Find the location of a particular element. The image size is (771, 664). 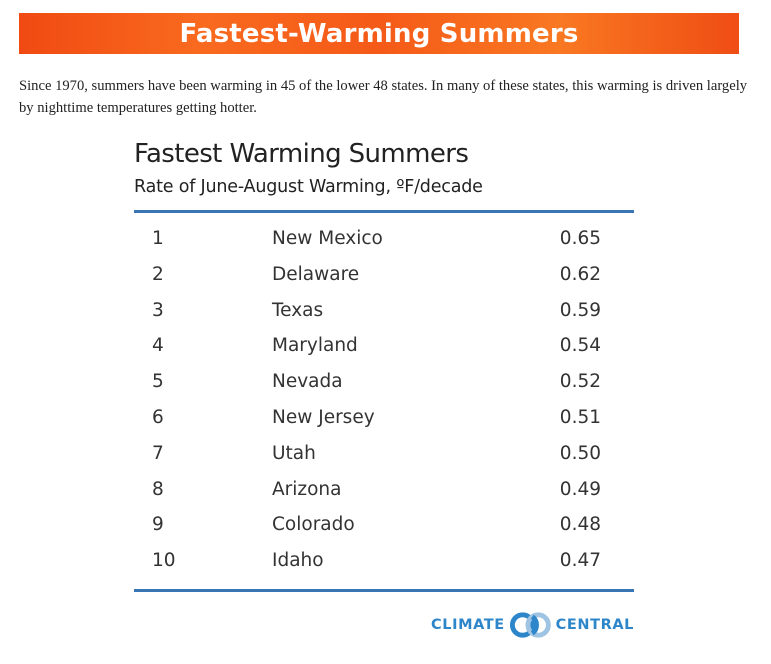

value-cell: 0.49 is located at coordinates (580, 489).